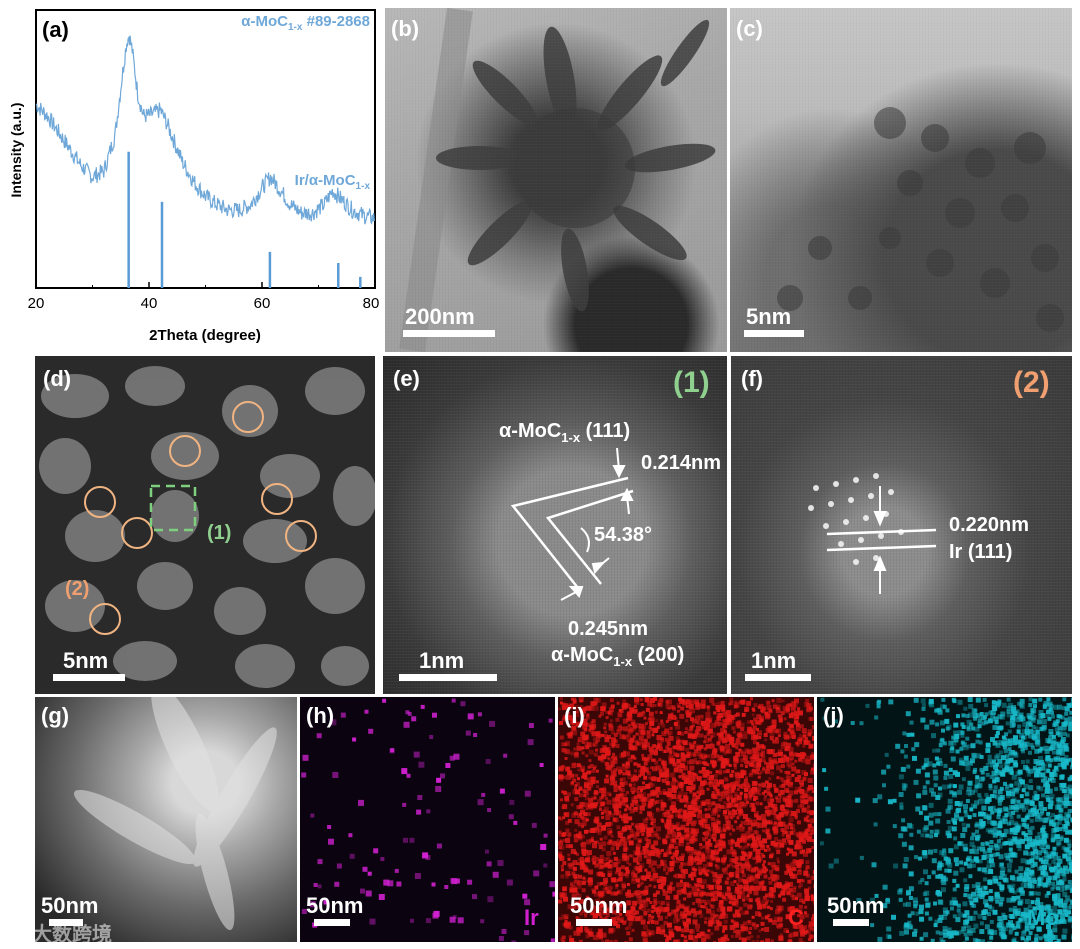  What do you see at coordinates (833, 715) in the screenshot?
I see `panel-label-j: (j)` at bounding box center [833, 715].